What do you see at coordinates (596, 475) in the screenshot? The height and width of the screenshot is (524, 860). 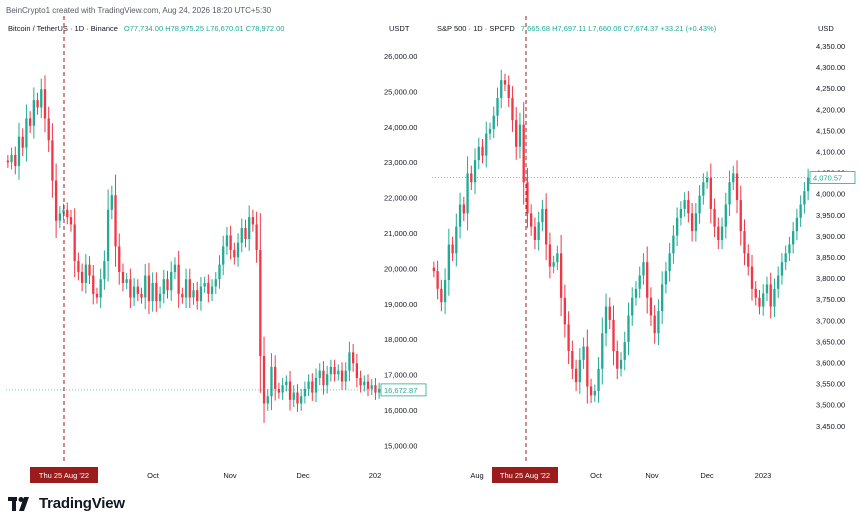 I see `x-tick-label: Oct` at bounding box center [596, 475].